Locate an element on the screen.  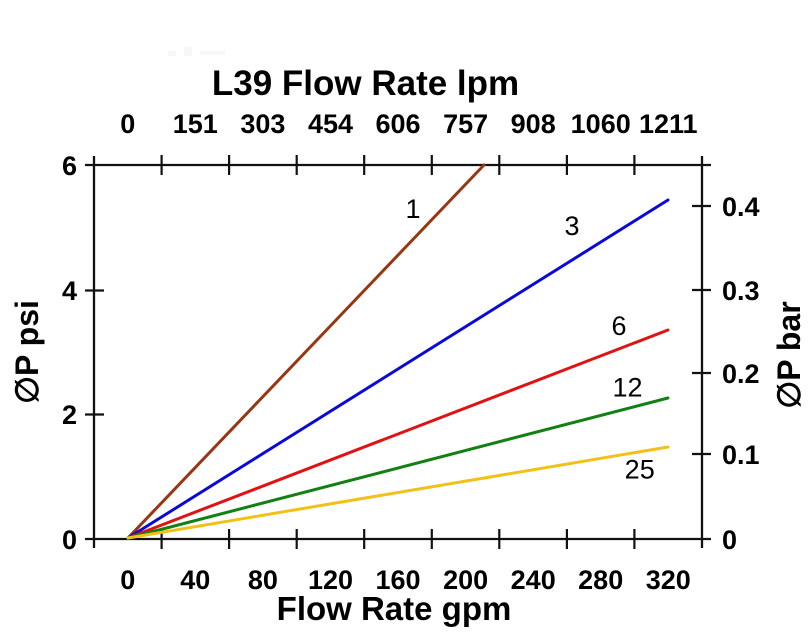
svg-text: 454 is located at coordinates (330, 124).